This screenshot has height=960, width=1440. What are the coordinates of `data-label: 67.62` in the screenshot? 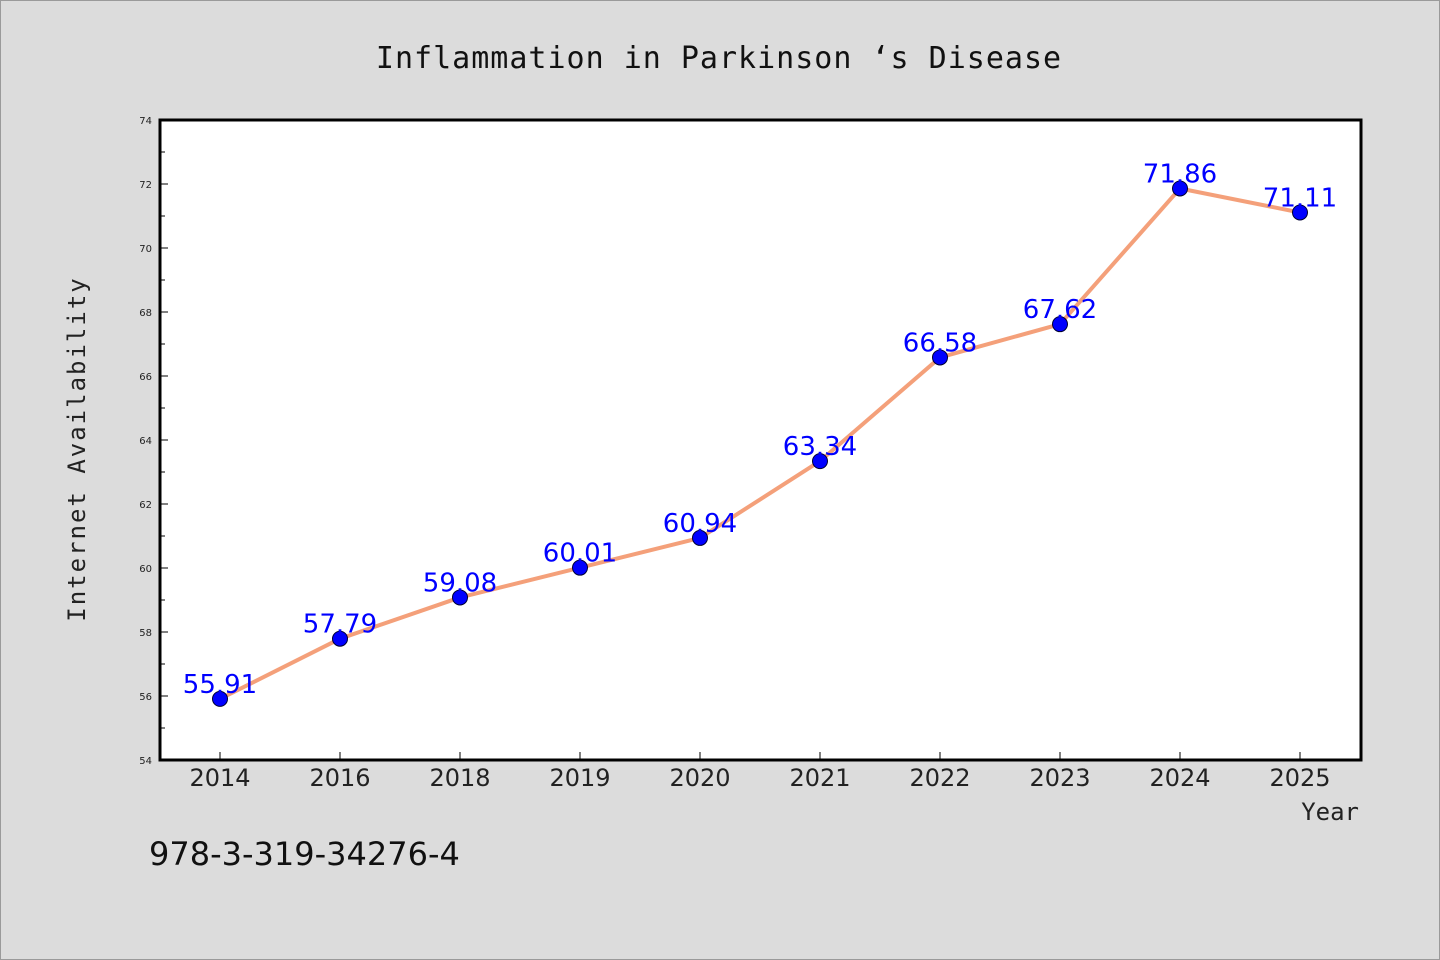 It's located at (1060, 310).